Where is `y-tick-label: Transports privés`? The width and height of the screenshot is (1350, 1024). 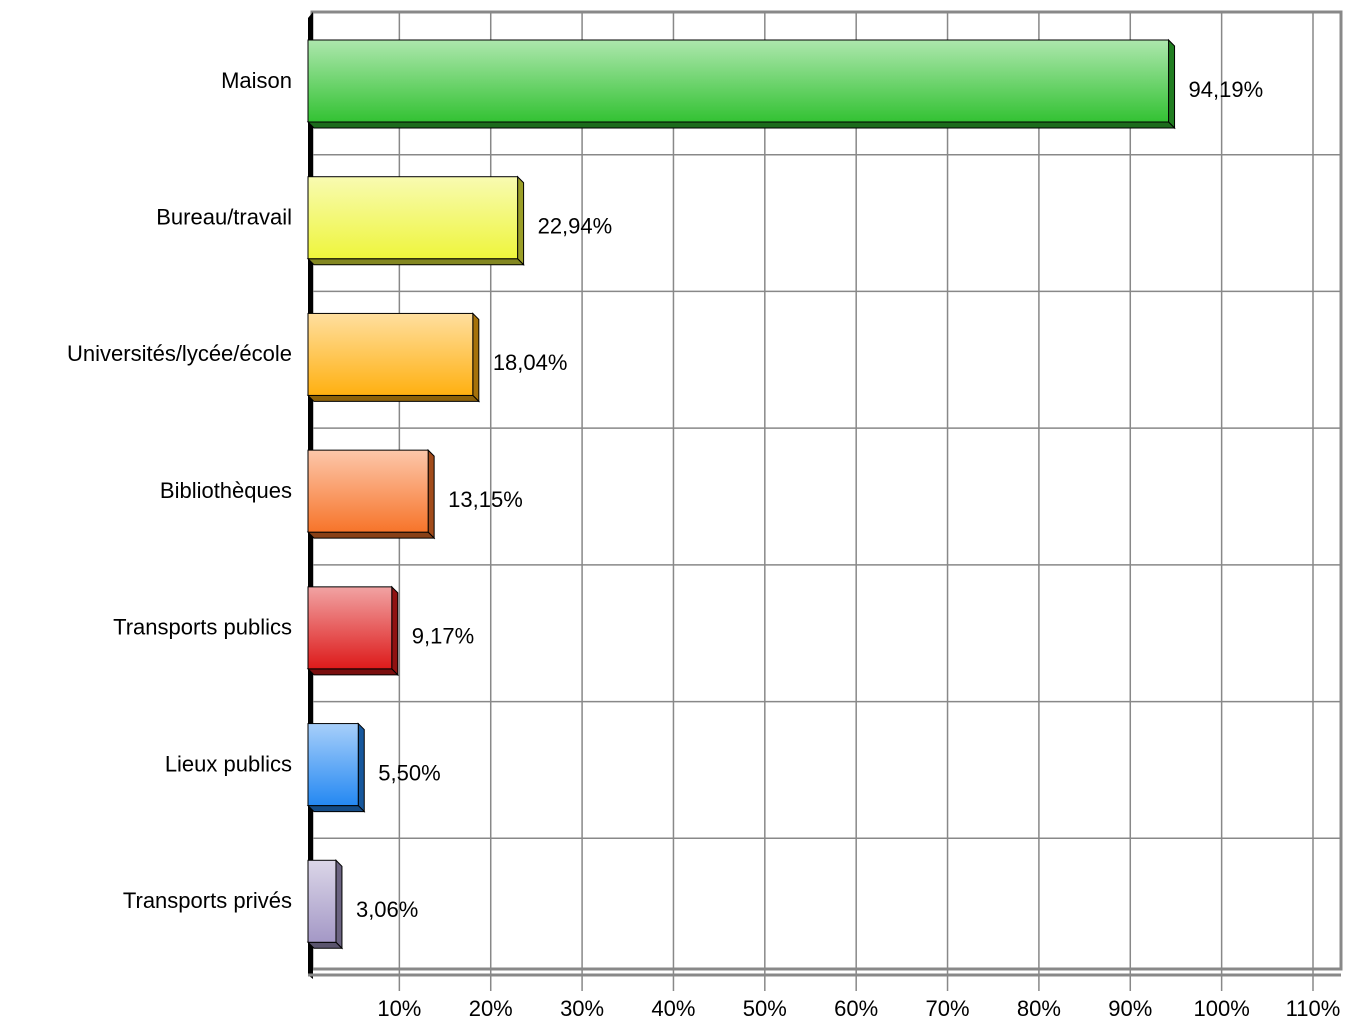 y-tick-label: Transports privés is located at coordinates (207, 900).